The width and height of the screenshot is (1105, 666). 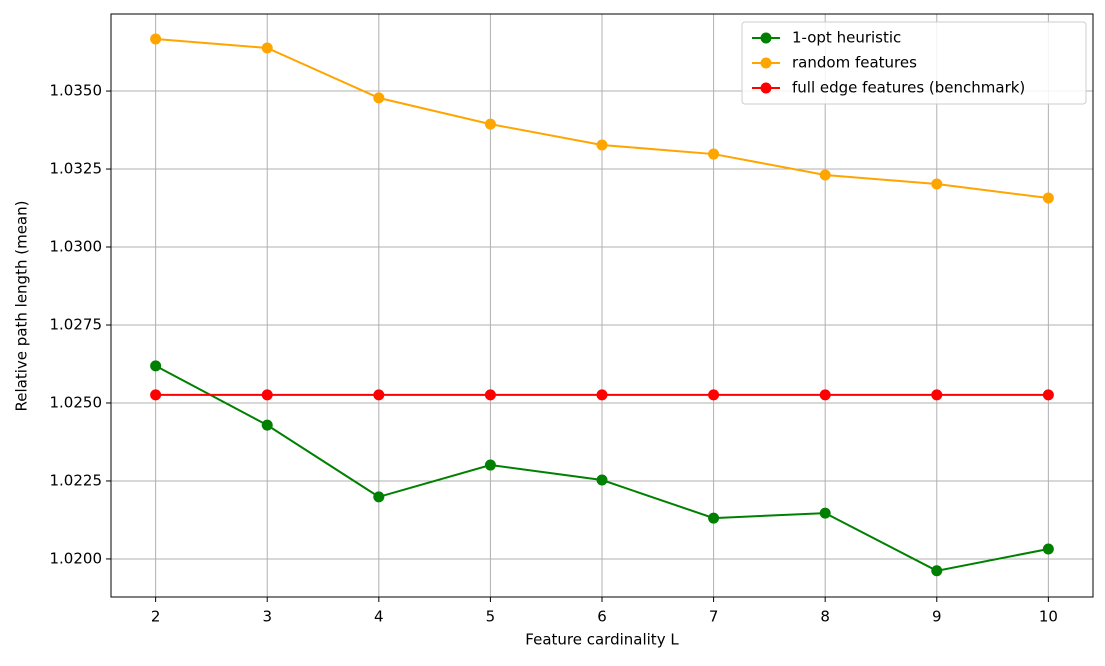 I want to click on x-tick-label: 5, so click(x=491, y=617).